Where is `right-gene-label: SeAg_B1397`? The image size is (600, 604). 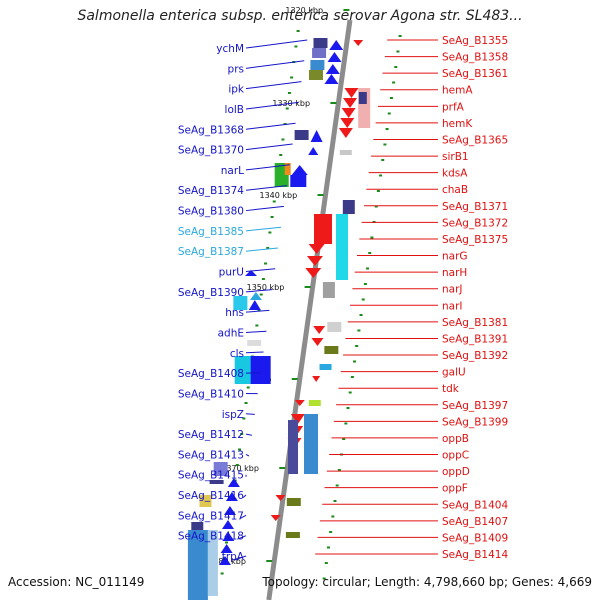
right-gene-label: SeAg_B1397 is located at coordinates (475, 406).